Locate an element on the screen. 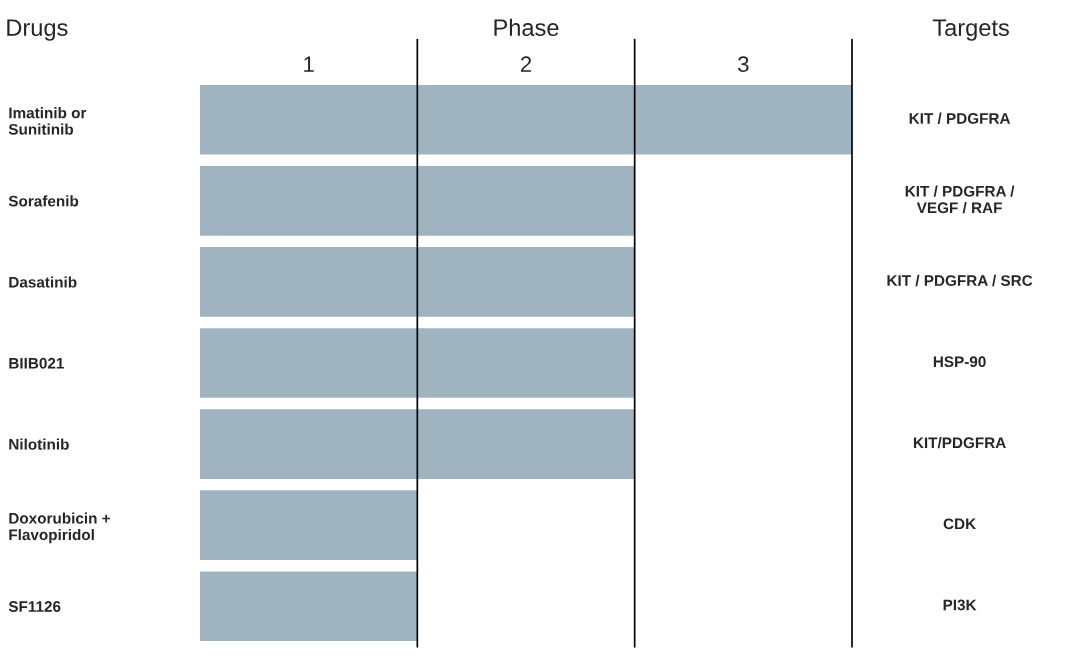  y-tick-label: Imatinib or Sunitinib is located at coordinates (47, 121).